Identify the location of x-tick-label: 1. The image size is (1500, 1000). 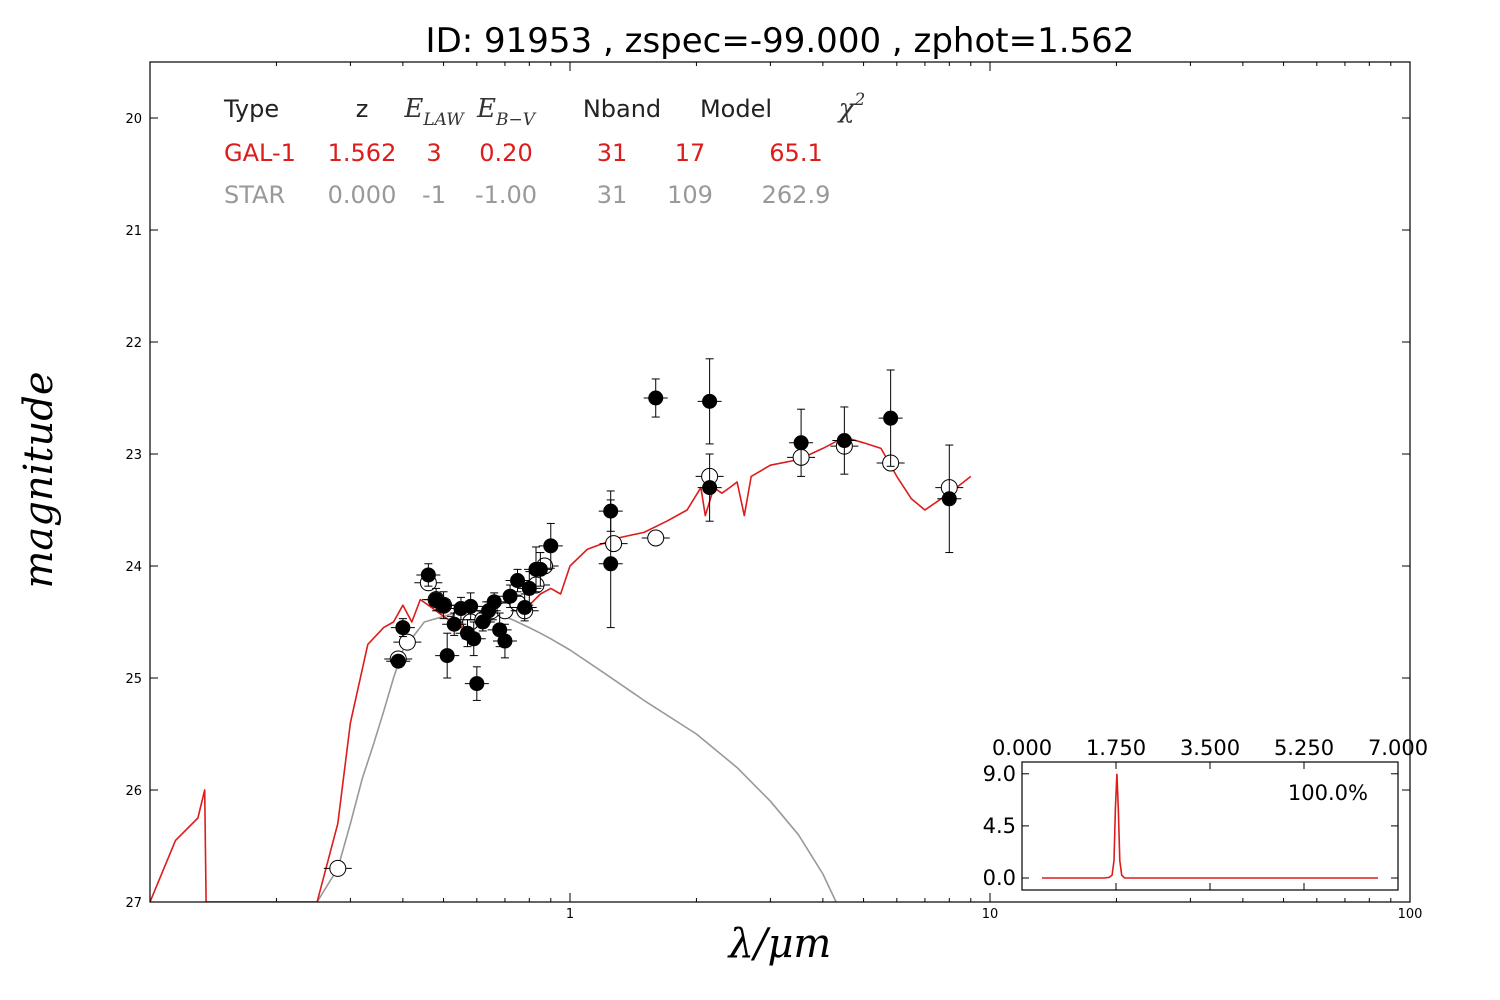
(570, 914).